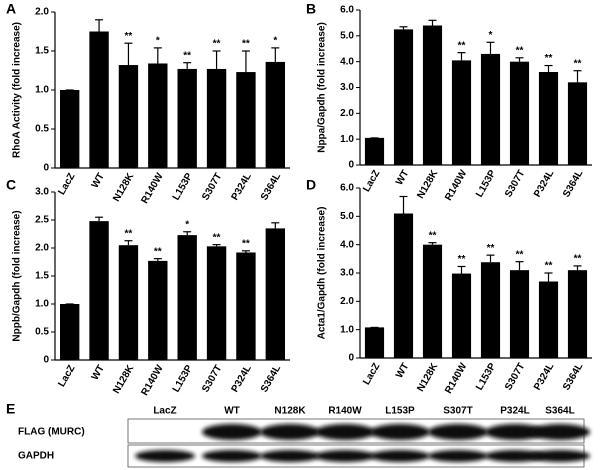 The width and height of the screenshot is (600, 470). I want to click on x-tick-label: P324L, so click(544, 376).